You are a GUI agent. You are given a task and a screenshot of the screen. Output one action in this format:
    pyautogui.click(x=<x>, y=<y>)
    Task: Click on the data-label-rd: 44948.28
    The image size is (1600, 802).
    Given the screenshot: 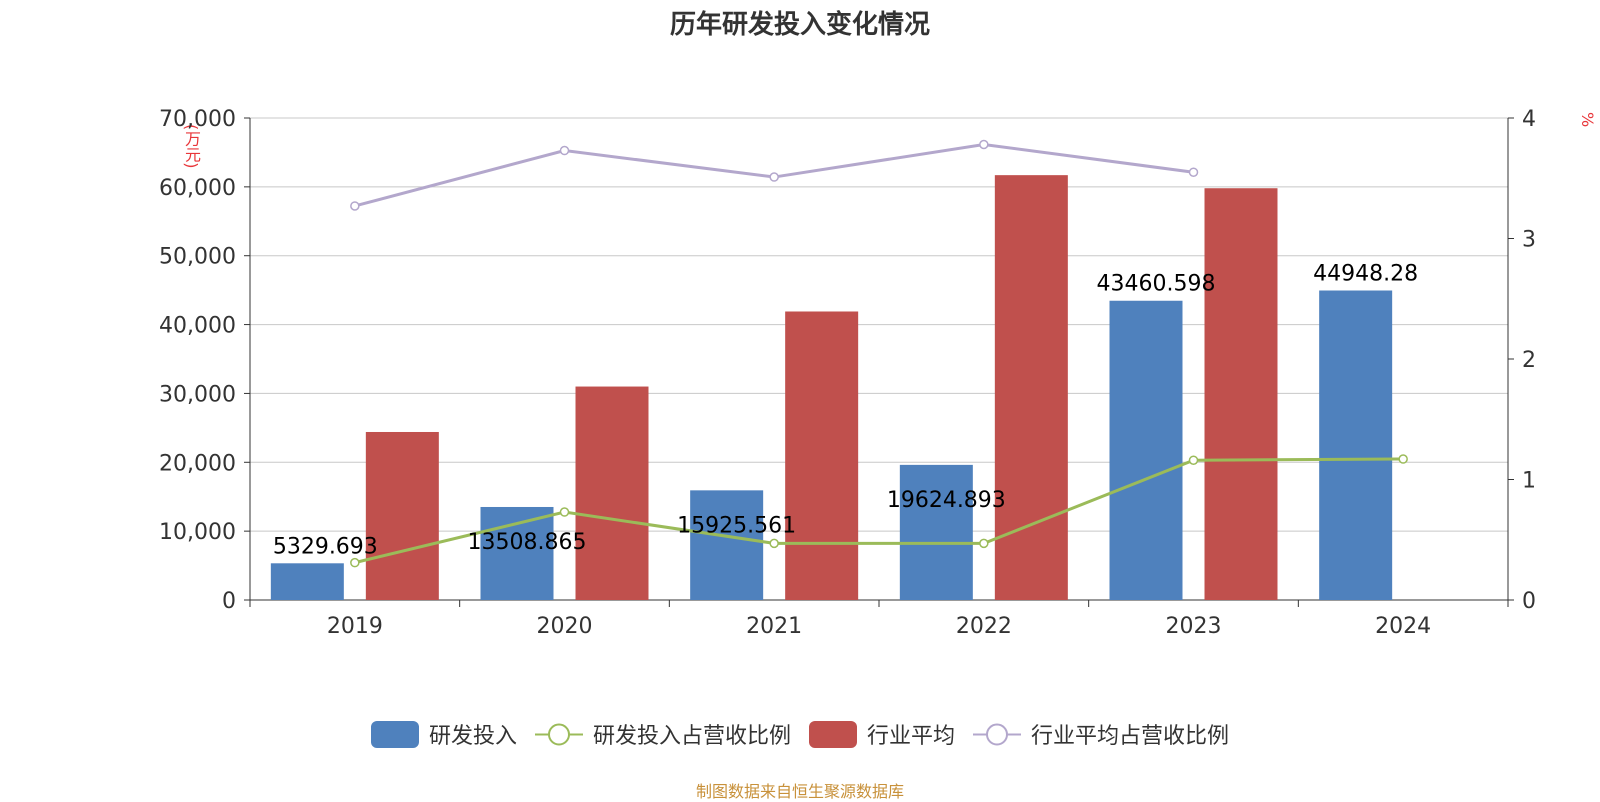 What is the action you would take?
    pyautogui.click(x=1365, y=273)
    